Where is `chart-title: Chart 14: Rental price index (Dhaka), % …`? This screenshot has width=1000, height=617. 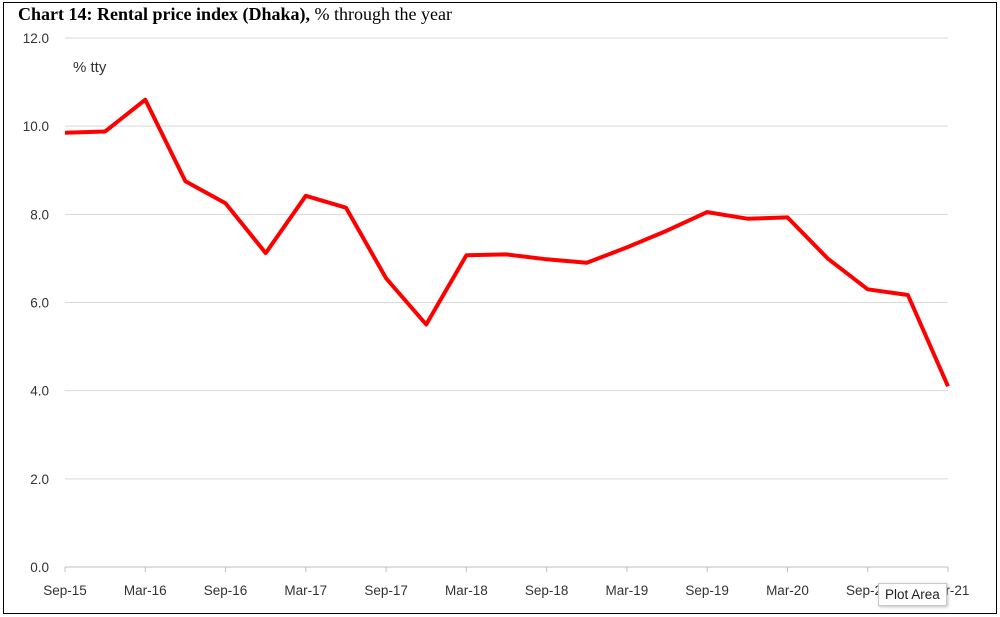
chart-title: Chart 14: Rental price index (Dhaka), % … is located at coordinates (235, 14).